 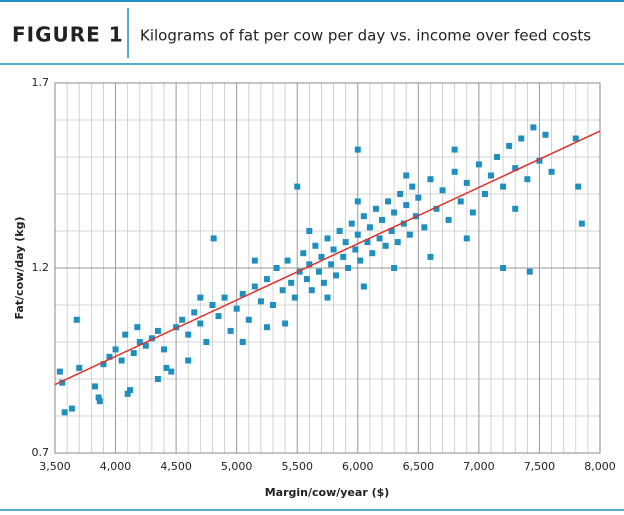 I want to click on x-tick-label: 8,000, so click(x=600, y=466).